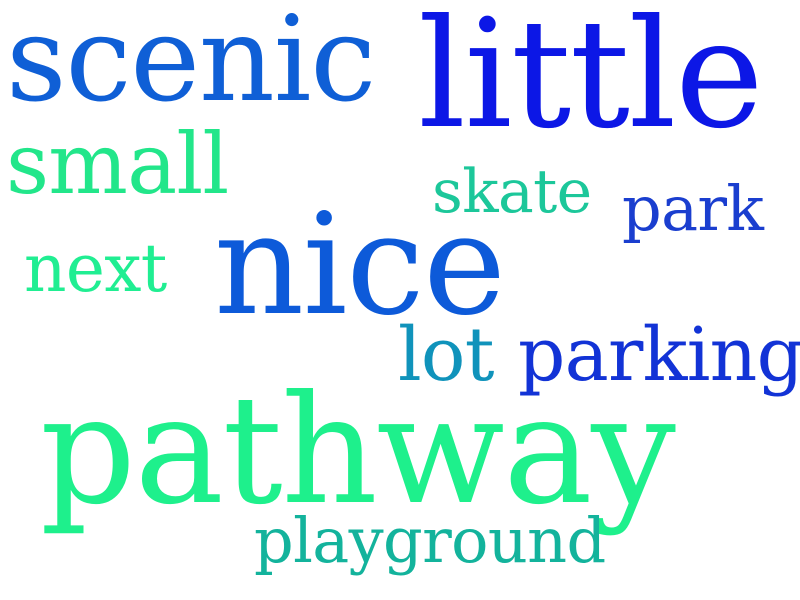 The height and width of the screenshot is (600, 800). I want to click on word-park: park, so click(693, 208).